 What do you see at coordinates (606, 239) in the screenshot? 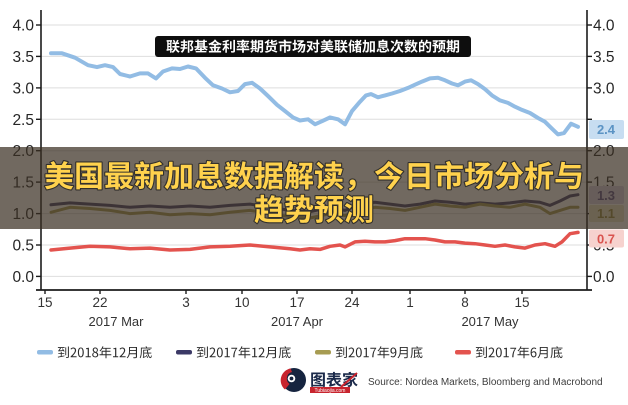
I see `svg-text: 0.7` at bounding box center [606, 239].